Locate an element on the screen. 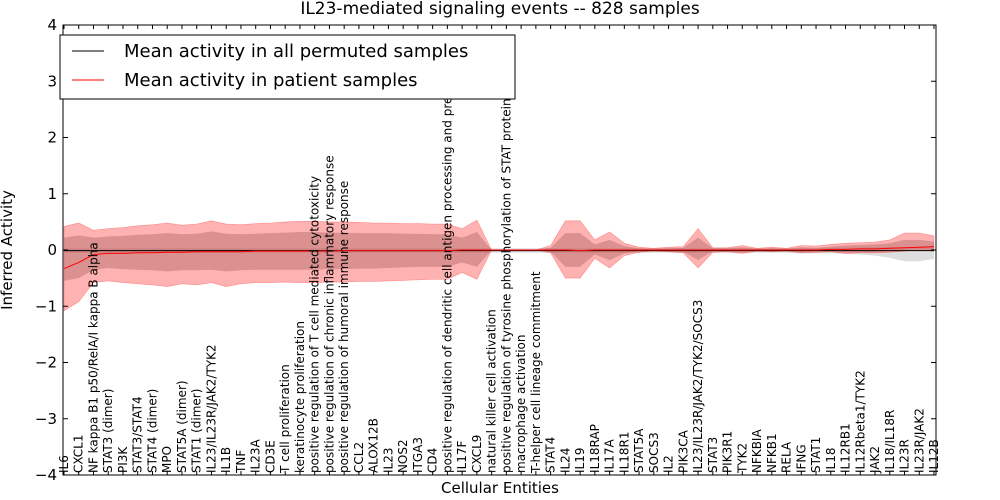  category-label: NFKBIA is located at coordinates (757, 451).